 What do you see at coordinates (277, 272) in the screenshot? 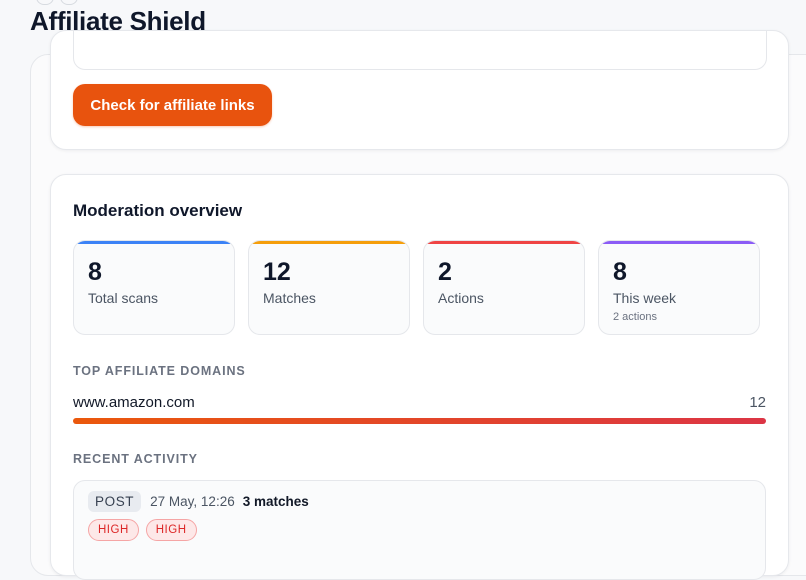
I see `stat-value: 12` at bounding box center [277, 272].